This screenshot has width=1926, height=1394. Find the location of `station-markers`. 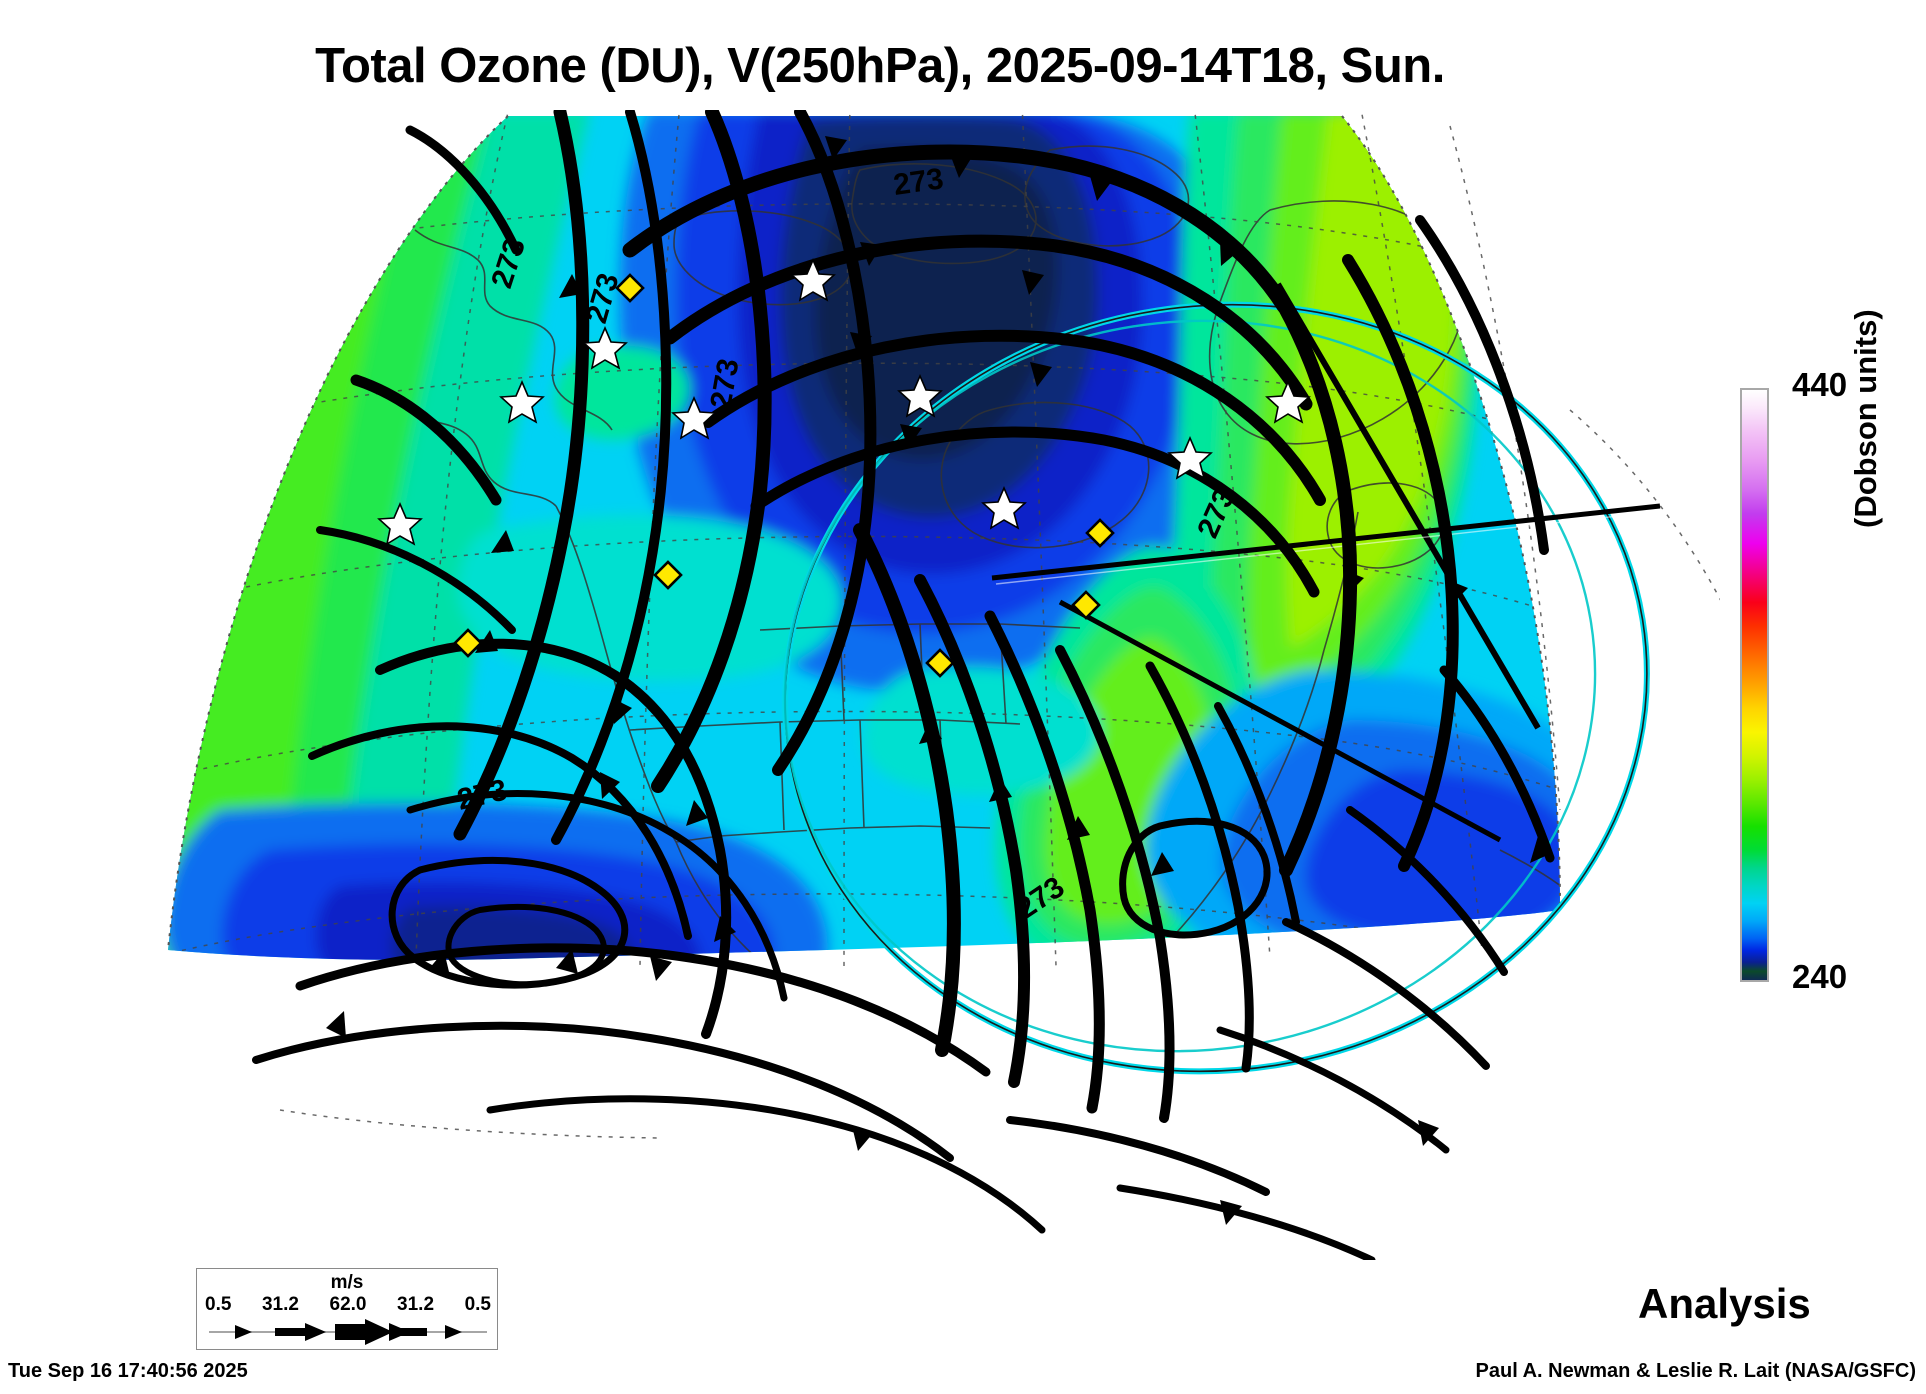

station-markers is located at coordinates (784, 475).